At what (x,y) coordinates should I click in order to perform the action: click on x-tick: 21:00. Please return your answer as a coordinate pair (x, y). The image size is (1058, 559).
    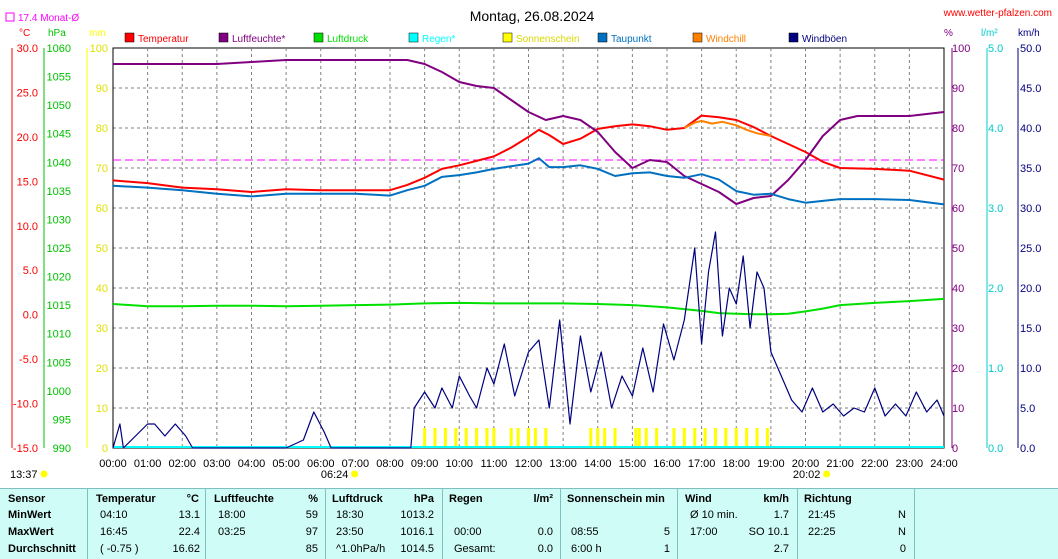
    Looking at the image, I should click on (840, 464).